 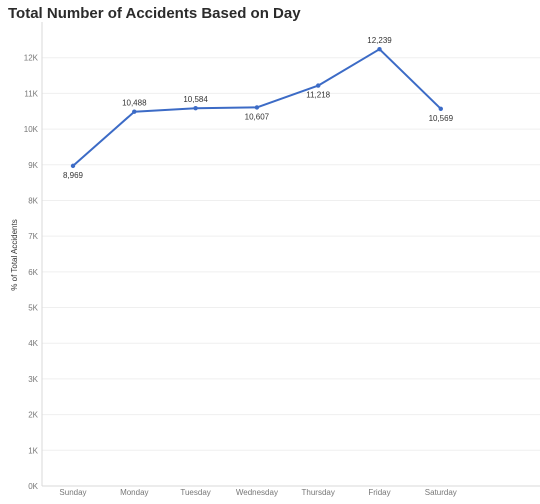 I want to click on x-tick-label: Monday, so click(x=134, y=492).